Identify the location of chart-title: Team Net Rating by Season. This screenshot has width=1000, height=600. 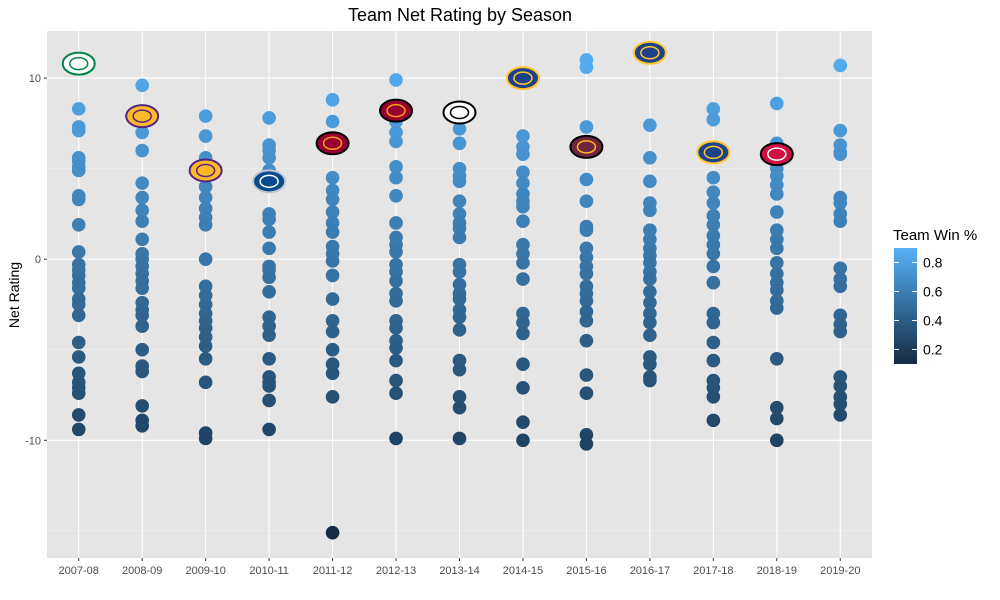
(460, 15).